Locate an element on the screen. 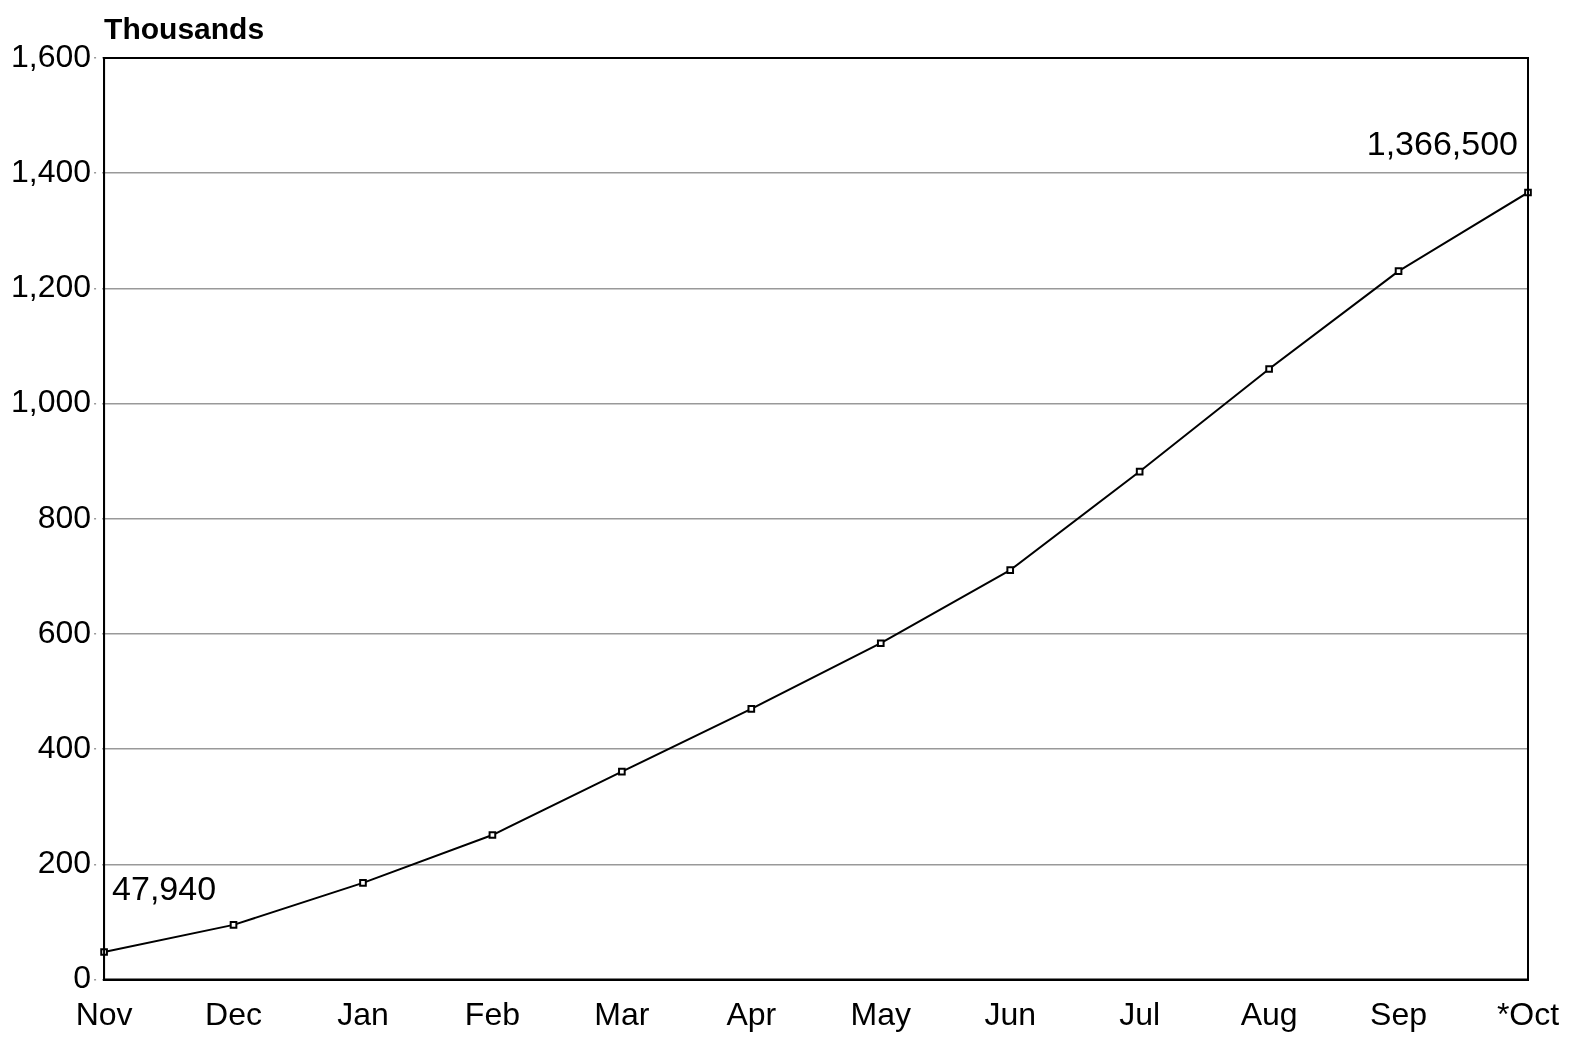 This screenshot has height=1055, width=1595. y-axis-title: Thousands is located at coordinates (184, 29).